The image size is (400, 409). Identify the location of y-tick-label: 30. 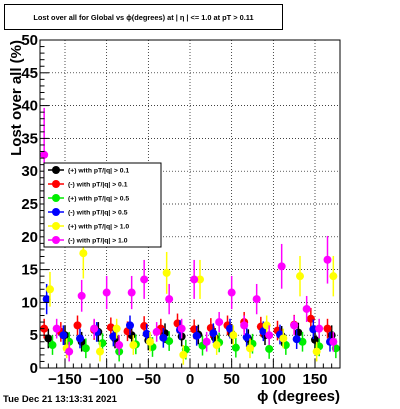
(29, 171).